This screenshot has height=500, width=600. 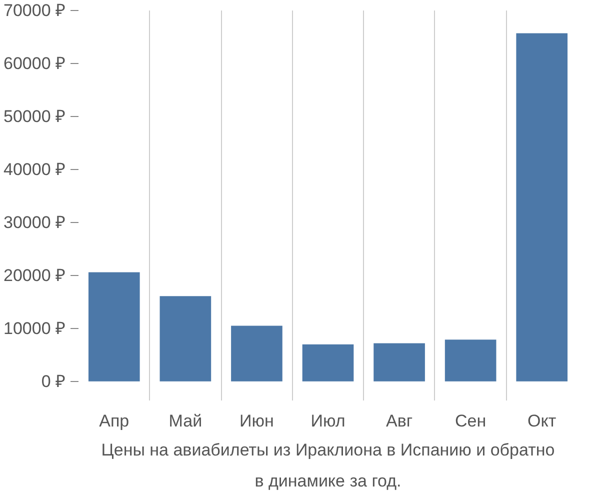 I want to click on text: Цены на авиабилеты из Ираклиона в Испанию и обратно, so click(x=328, y=450).